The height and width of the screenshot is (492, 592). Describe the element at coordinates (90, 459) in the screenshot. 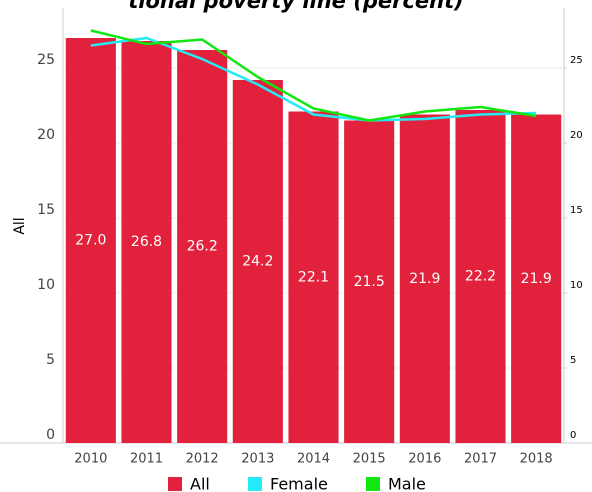

I see `x-tick-label: 2010` at that location.